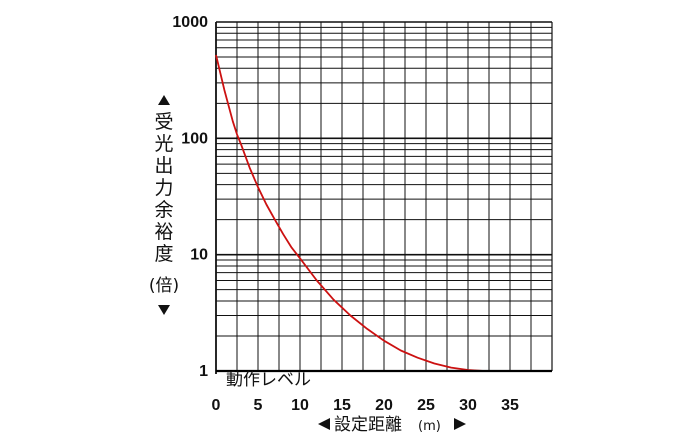 Image resolution: width=700 pixels, height=434 pixels. I want to click on y-axis-unit: (倍), so click(164, 286).